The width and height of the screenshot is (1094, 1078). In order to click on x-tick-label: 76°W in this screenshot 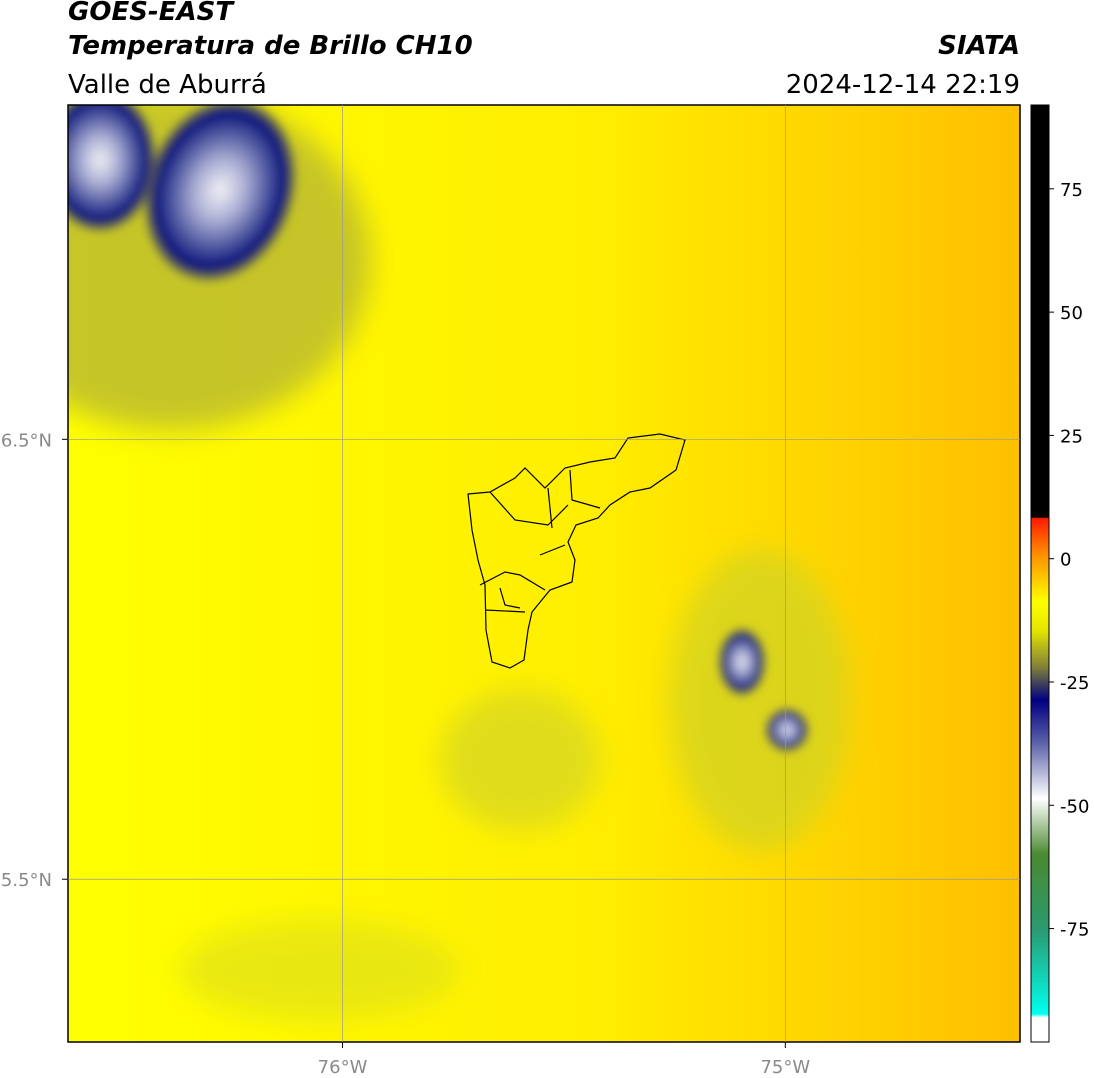, I will do `click(343, 1067)`.